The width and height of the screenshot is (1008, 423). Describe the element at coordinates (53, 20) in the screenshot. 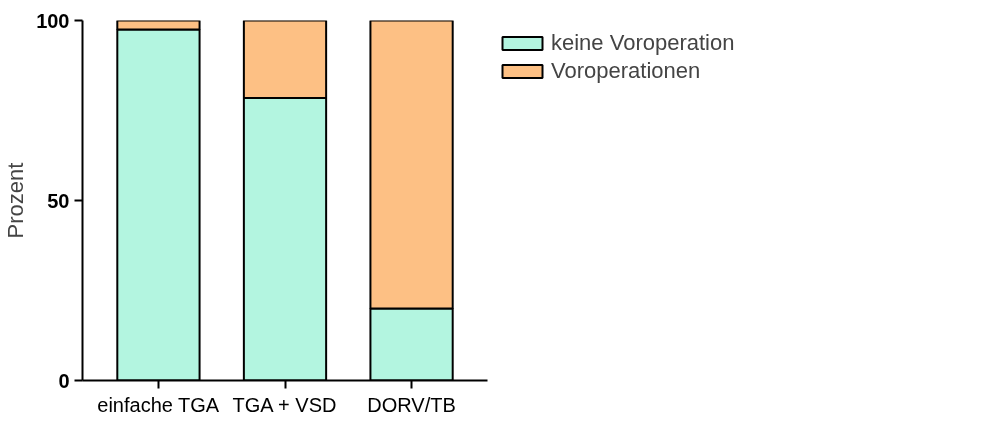

I see `y-tick-label: 100` at that location.